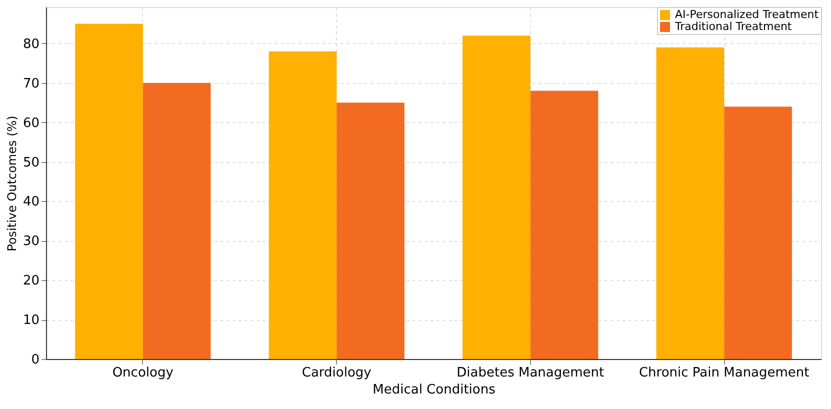 The image size is (831, 409). Describe the element at coordinates (31, 44) in the screenshot. I see `y-tick-label: 80` at that location.